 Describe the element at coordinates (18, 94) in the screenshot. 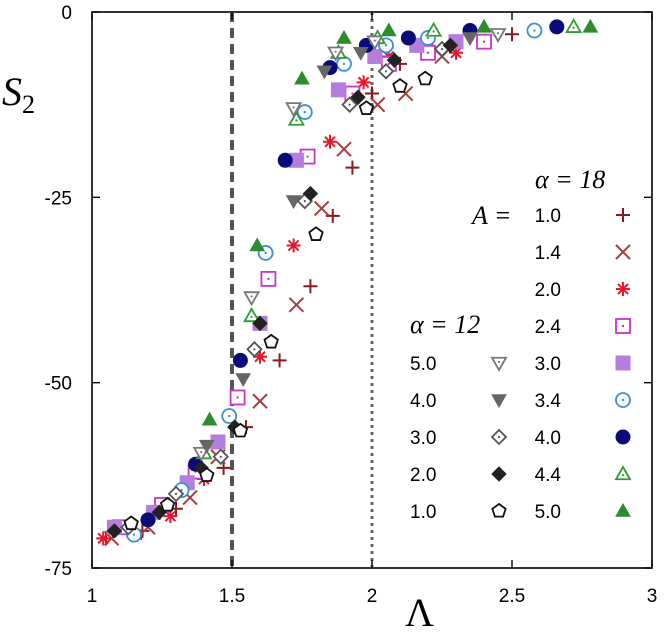

I see `y-axis-title: S2` at that location.